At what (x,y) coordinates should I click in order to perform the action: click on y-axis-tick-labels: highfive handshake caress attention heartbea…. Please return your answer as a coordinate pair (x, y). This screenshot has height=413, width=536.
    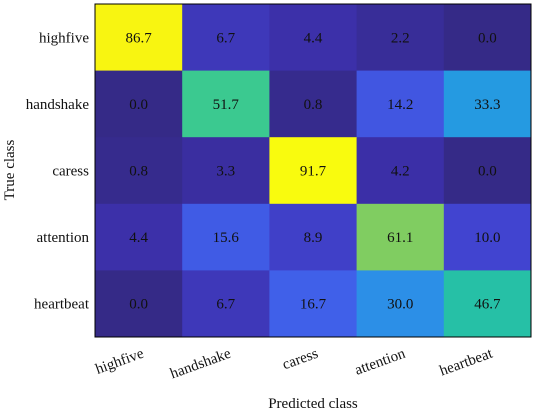
    Looking at the image, I should click on (58, 171).